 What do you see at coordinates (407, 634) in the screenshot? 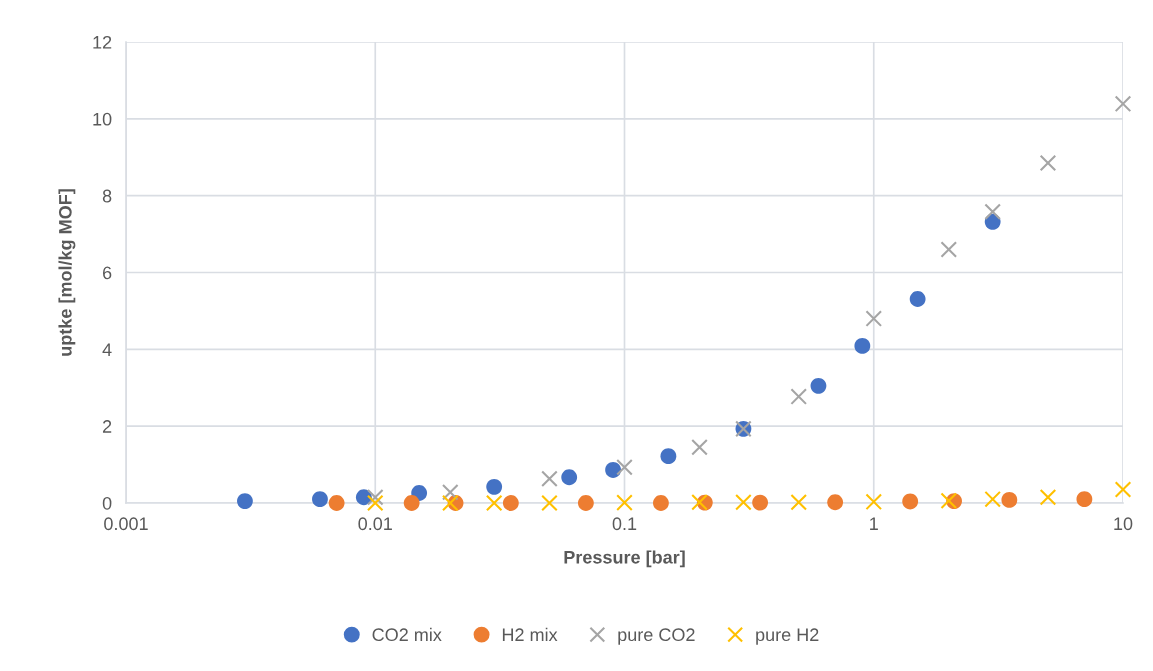
I see `legend-label: CO2 mix` at bounding box center [407, 634].